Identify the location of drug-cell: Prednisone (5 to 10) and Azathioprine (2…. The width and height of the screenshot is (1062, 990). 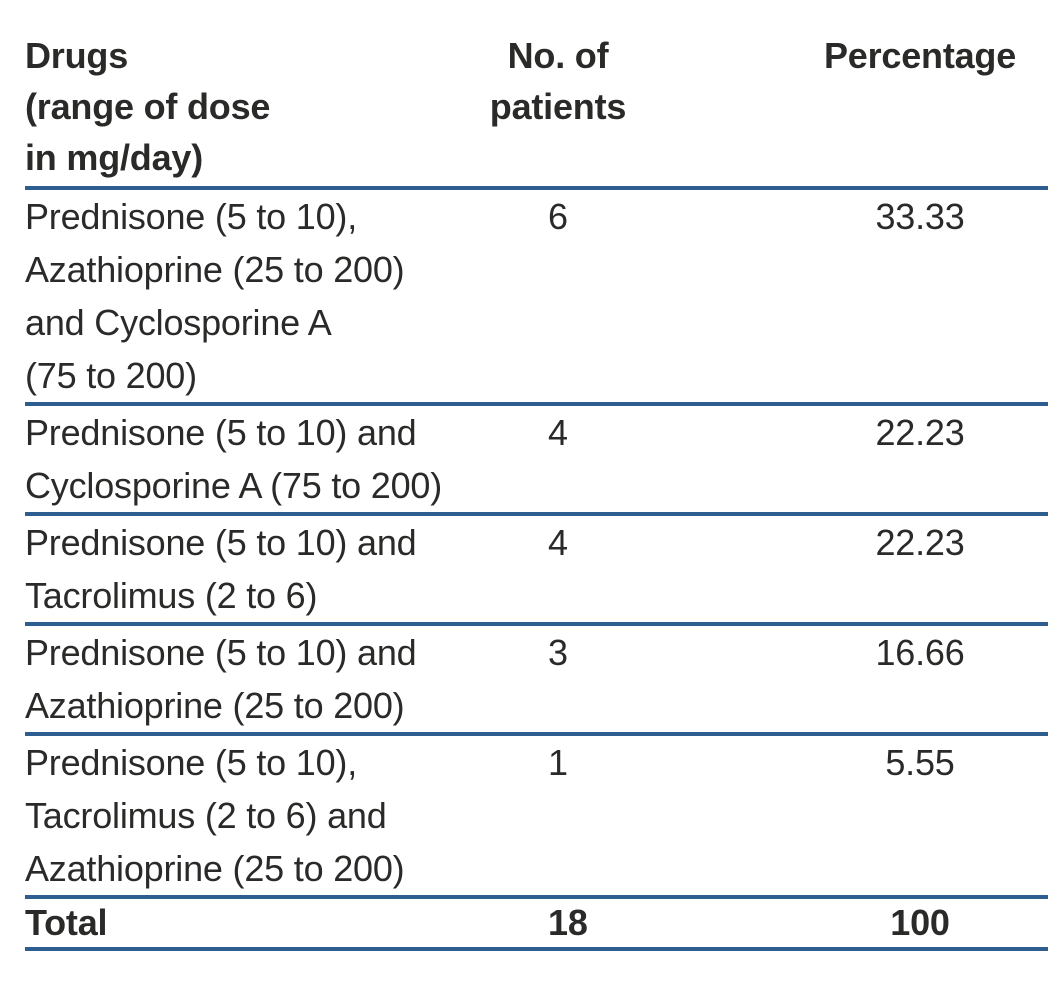
(252, 680).